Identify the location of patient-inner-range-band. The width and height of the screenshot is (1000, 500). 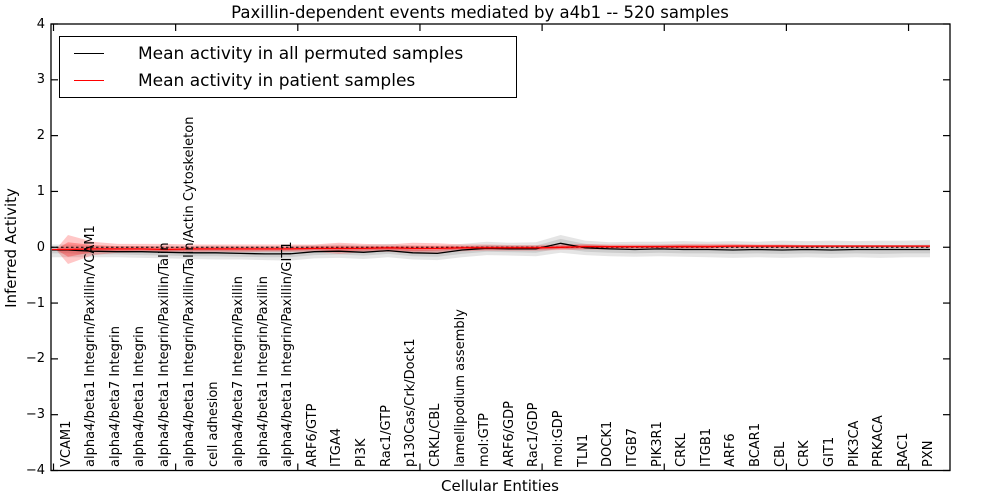
(493, 249).